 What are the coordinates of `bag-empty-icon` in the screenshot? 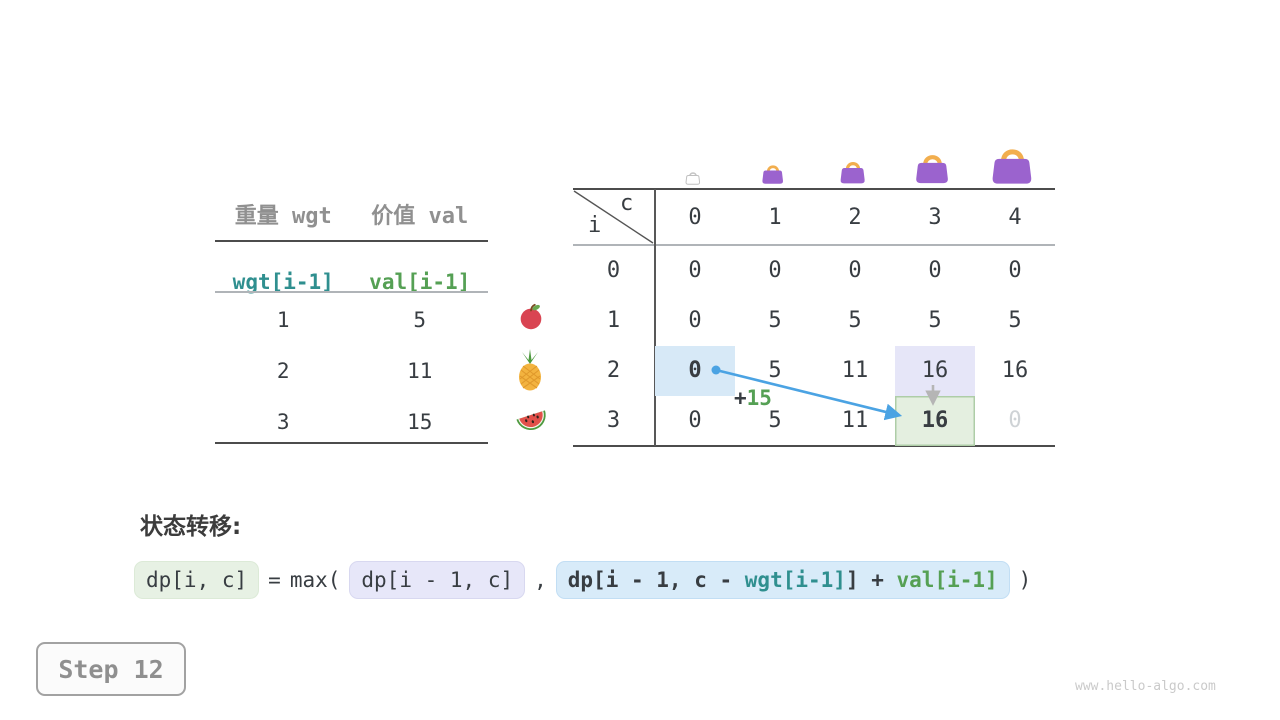 It's located at (693, 177).